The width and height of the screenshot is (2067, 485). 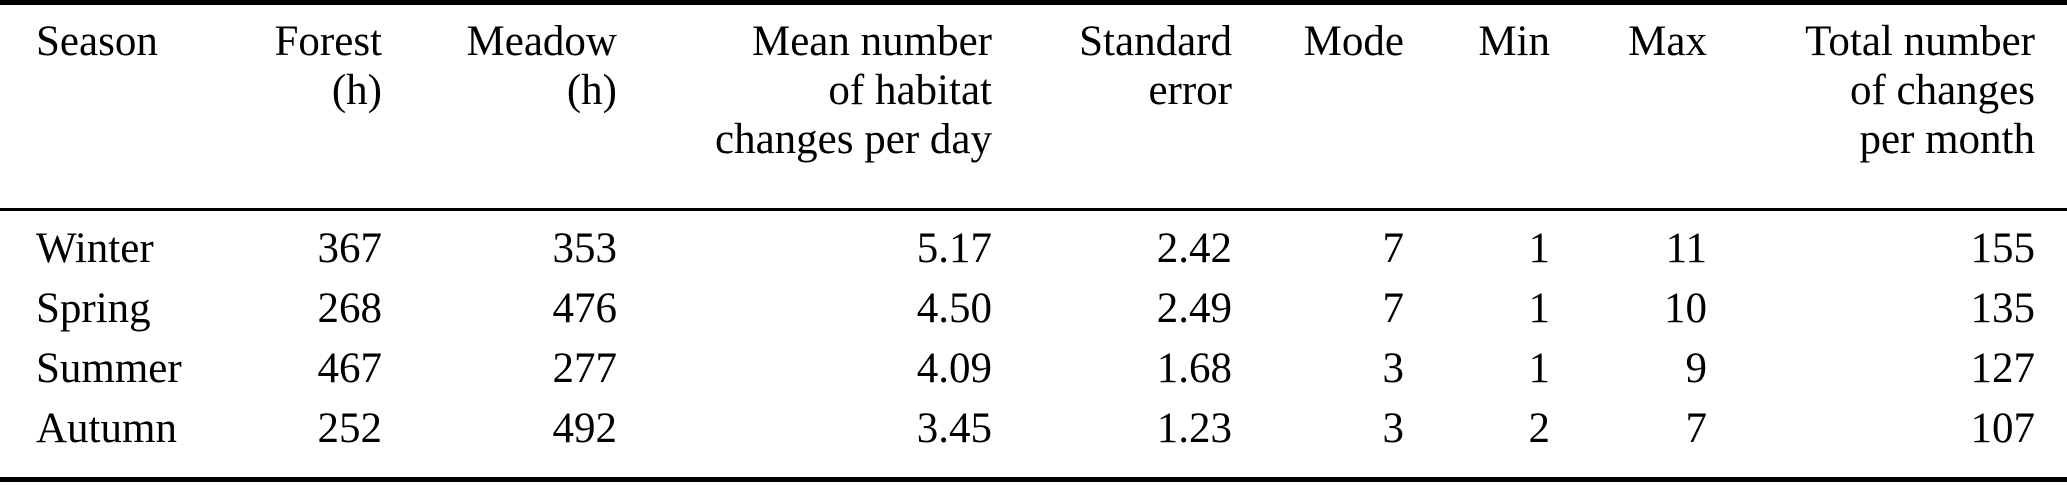 What do you see at coordinates (1033, 309) in the screenshot?
I see `table-row-spring: Spring 268 476 4.50 2.49 7 1 10 135` at bounding box center [1033, 309].